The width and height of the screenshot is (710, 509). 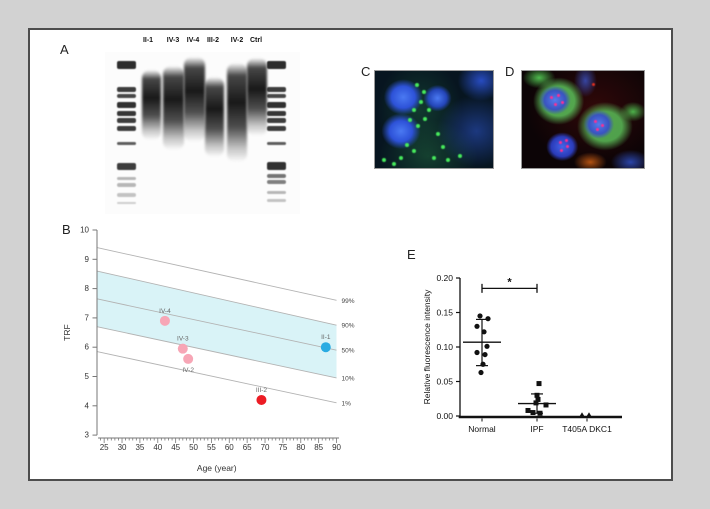 What do you see at coordinates (300, 447) in the screenshot?
I see `x-tick-label: 80` at bounding box center [300, 447].